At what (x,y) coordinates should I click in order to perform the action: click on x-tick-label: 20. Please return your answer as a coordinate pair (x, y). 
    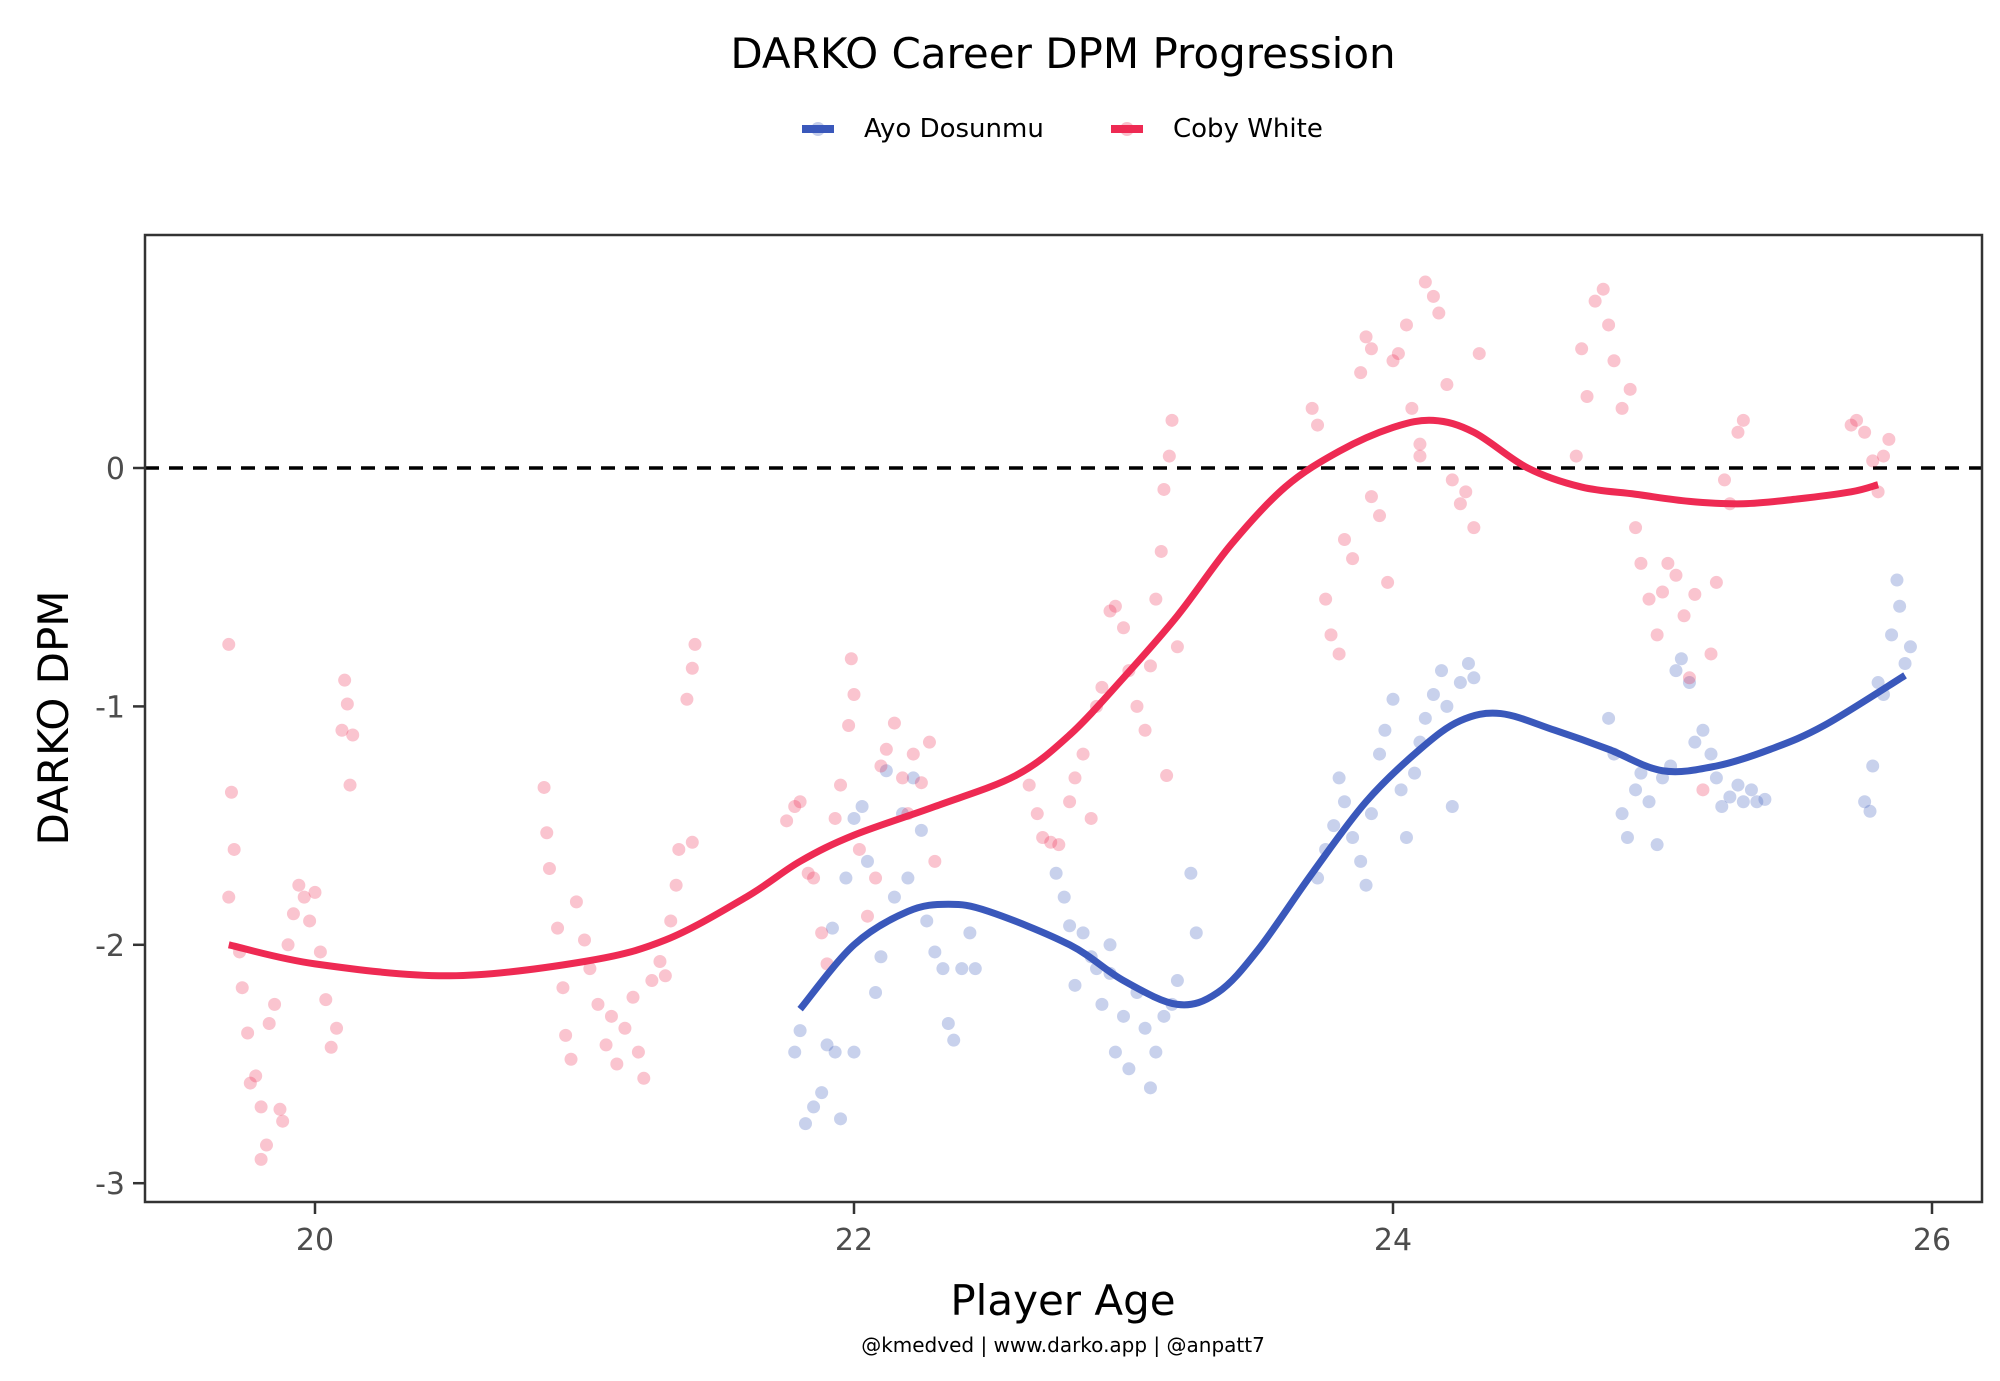
    Looking at the image, I should click on (315, 1240).